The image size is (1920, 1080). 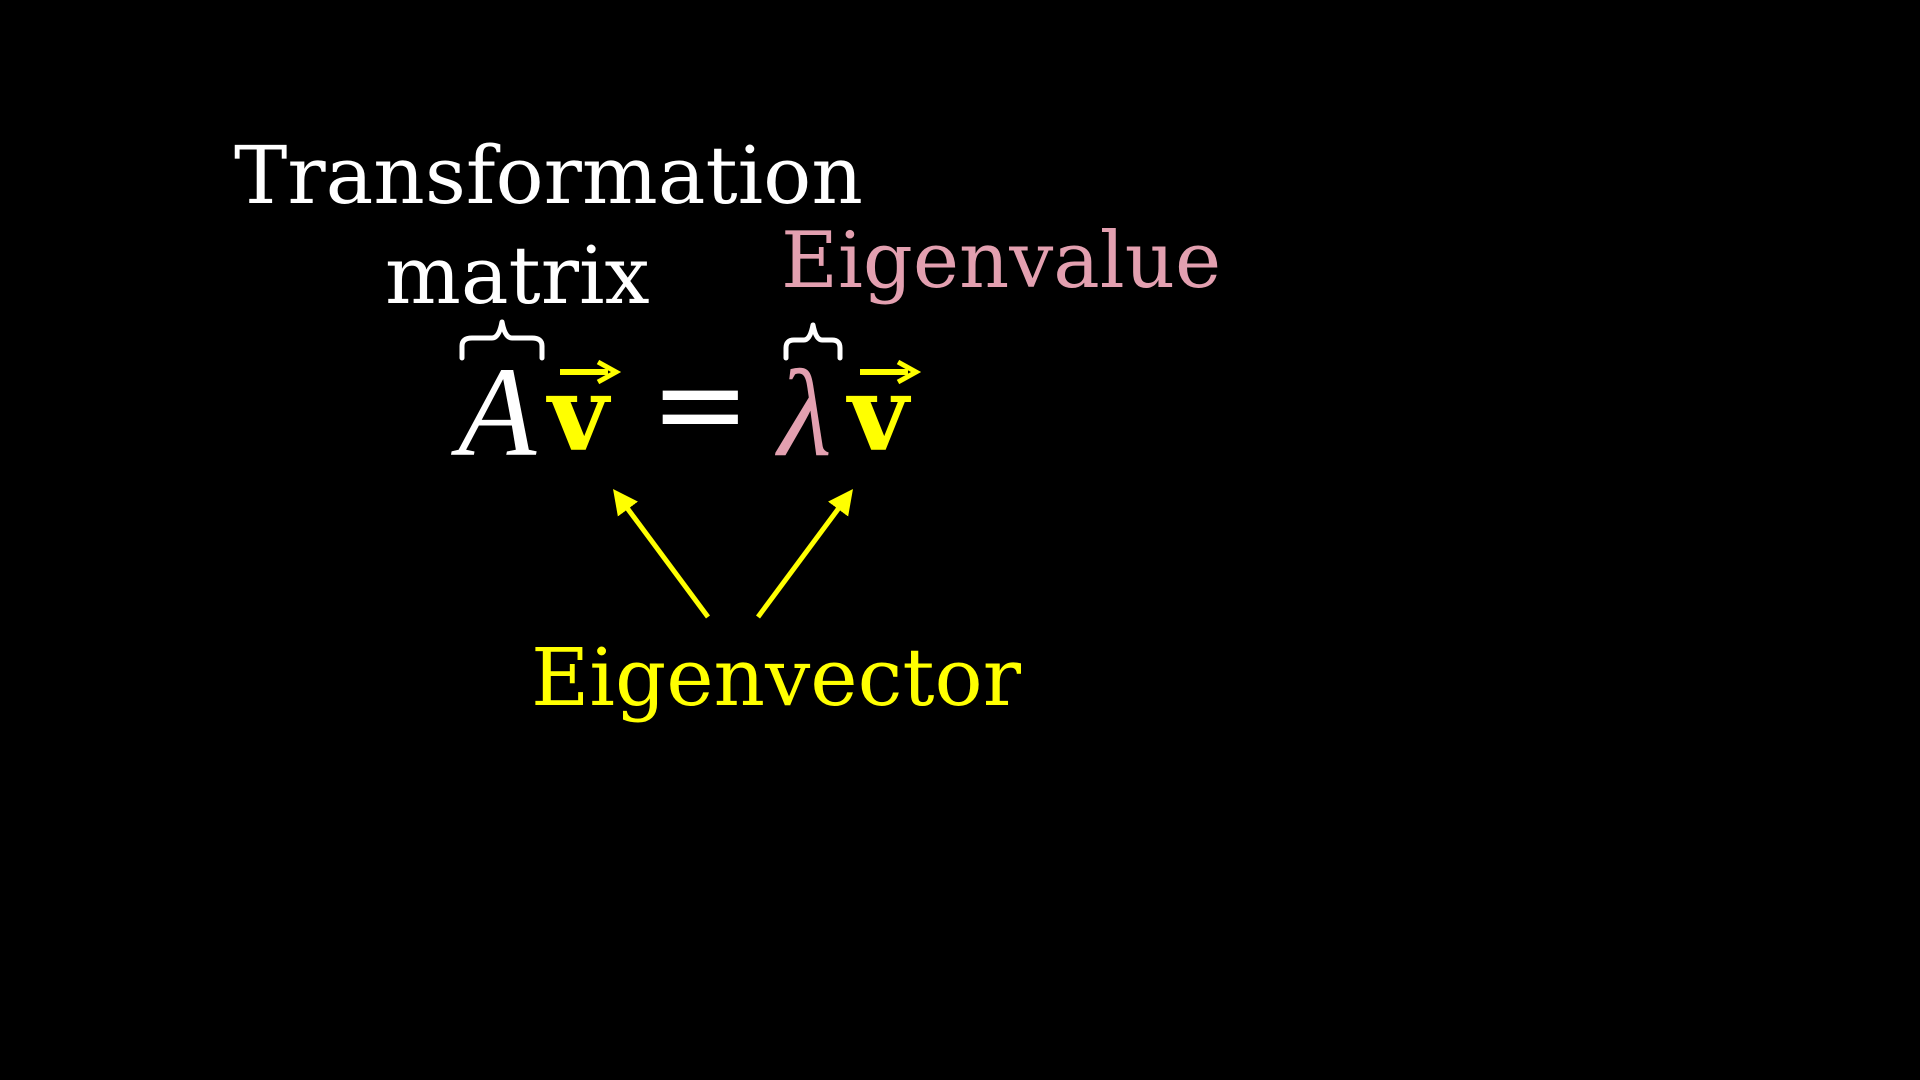 What do you see at coordinates (776, 677) in the screenshot?
I see `eigenvector-label: Eigenvector` at bounding box center [776, 677].